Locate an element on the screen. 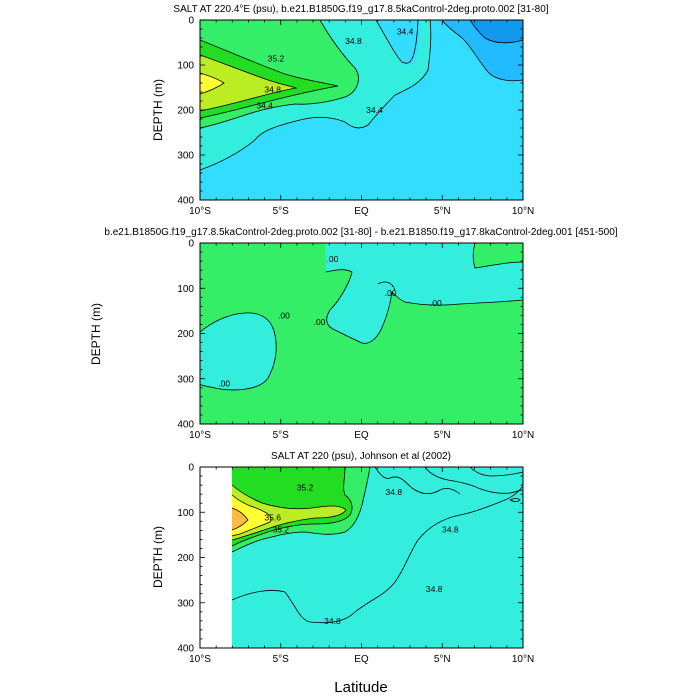 This screenshot has width=700, height=700. fill-aqua-middle is located at coordinates (424, 293).